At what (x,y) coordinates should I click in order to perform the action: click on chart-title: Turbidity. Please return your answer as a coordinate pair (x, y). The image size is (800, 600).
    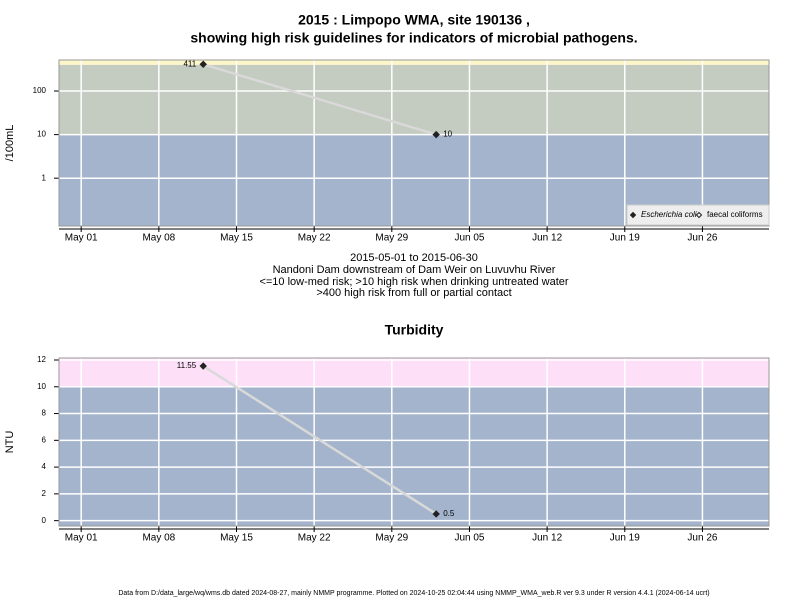
    Looking at the image, I should click on (414, 330).